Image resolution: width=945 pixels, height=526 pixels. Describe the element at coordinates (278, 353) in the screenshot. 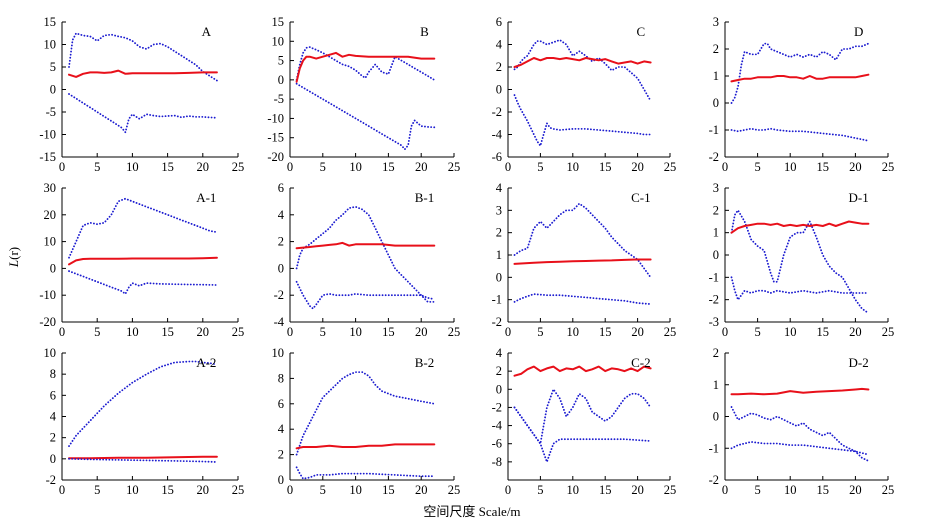

I see `panel-b-2-ytick-label: 10` at that location.